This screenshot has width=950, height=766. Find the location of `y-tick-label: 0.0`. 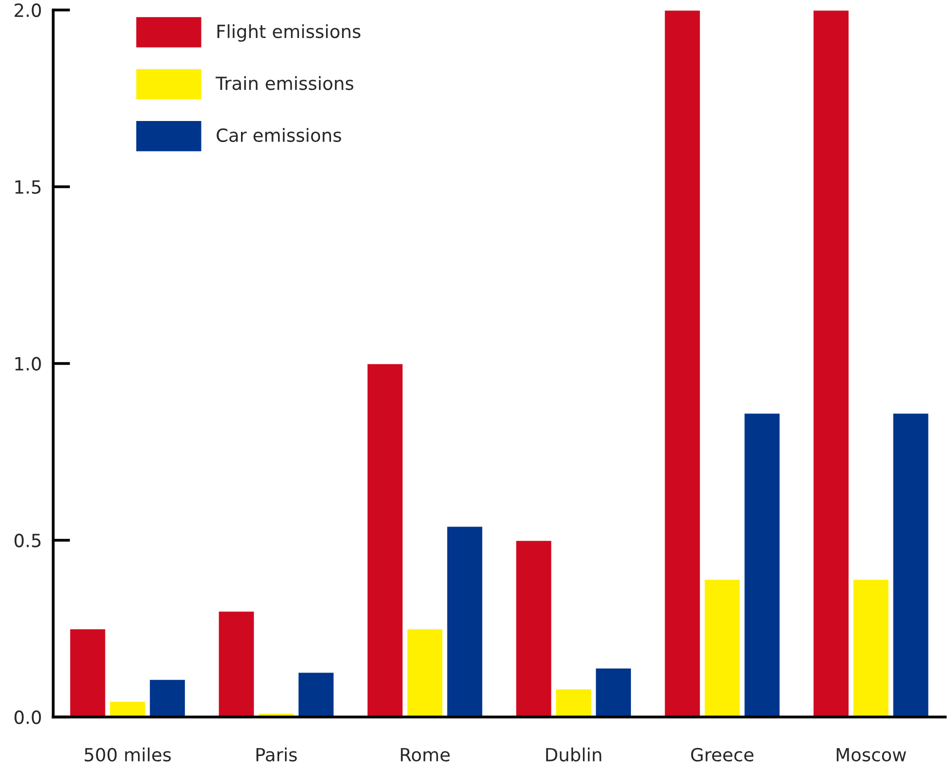

y-tick-label: 0.0 is located at coordinates (27, 717).